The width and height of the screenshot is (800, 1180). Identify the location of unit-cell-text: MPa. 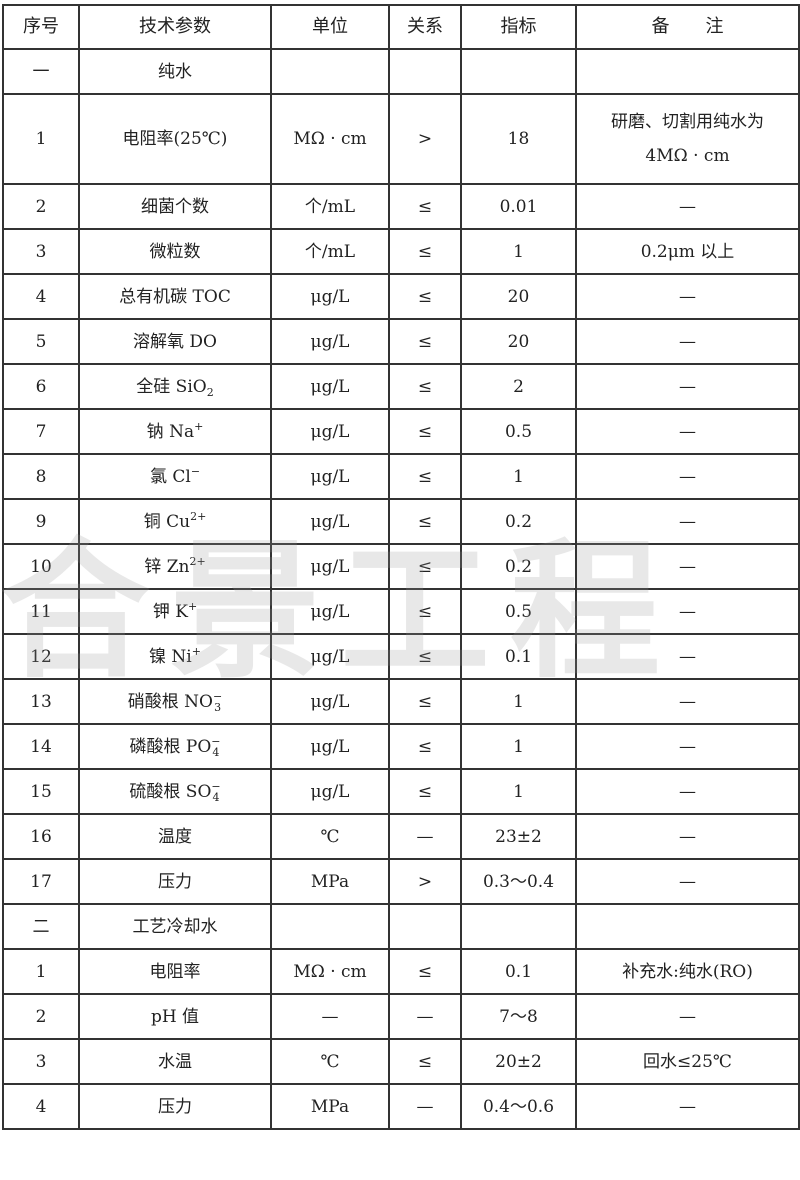
(330, 1106).